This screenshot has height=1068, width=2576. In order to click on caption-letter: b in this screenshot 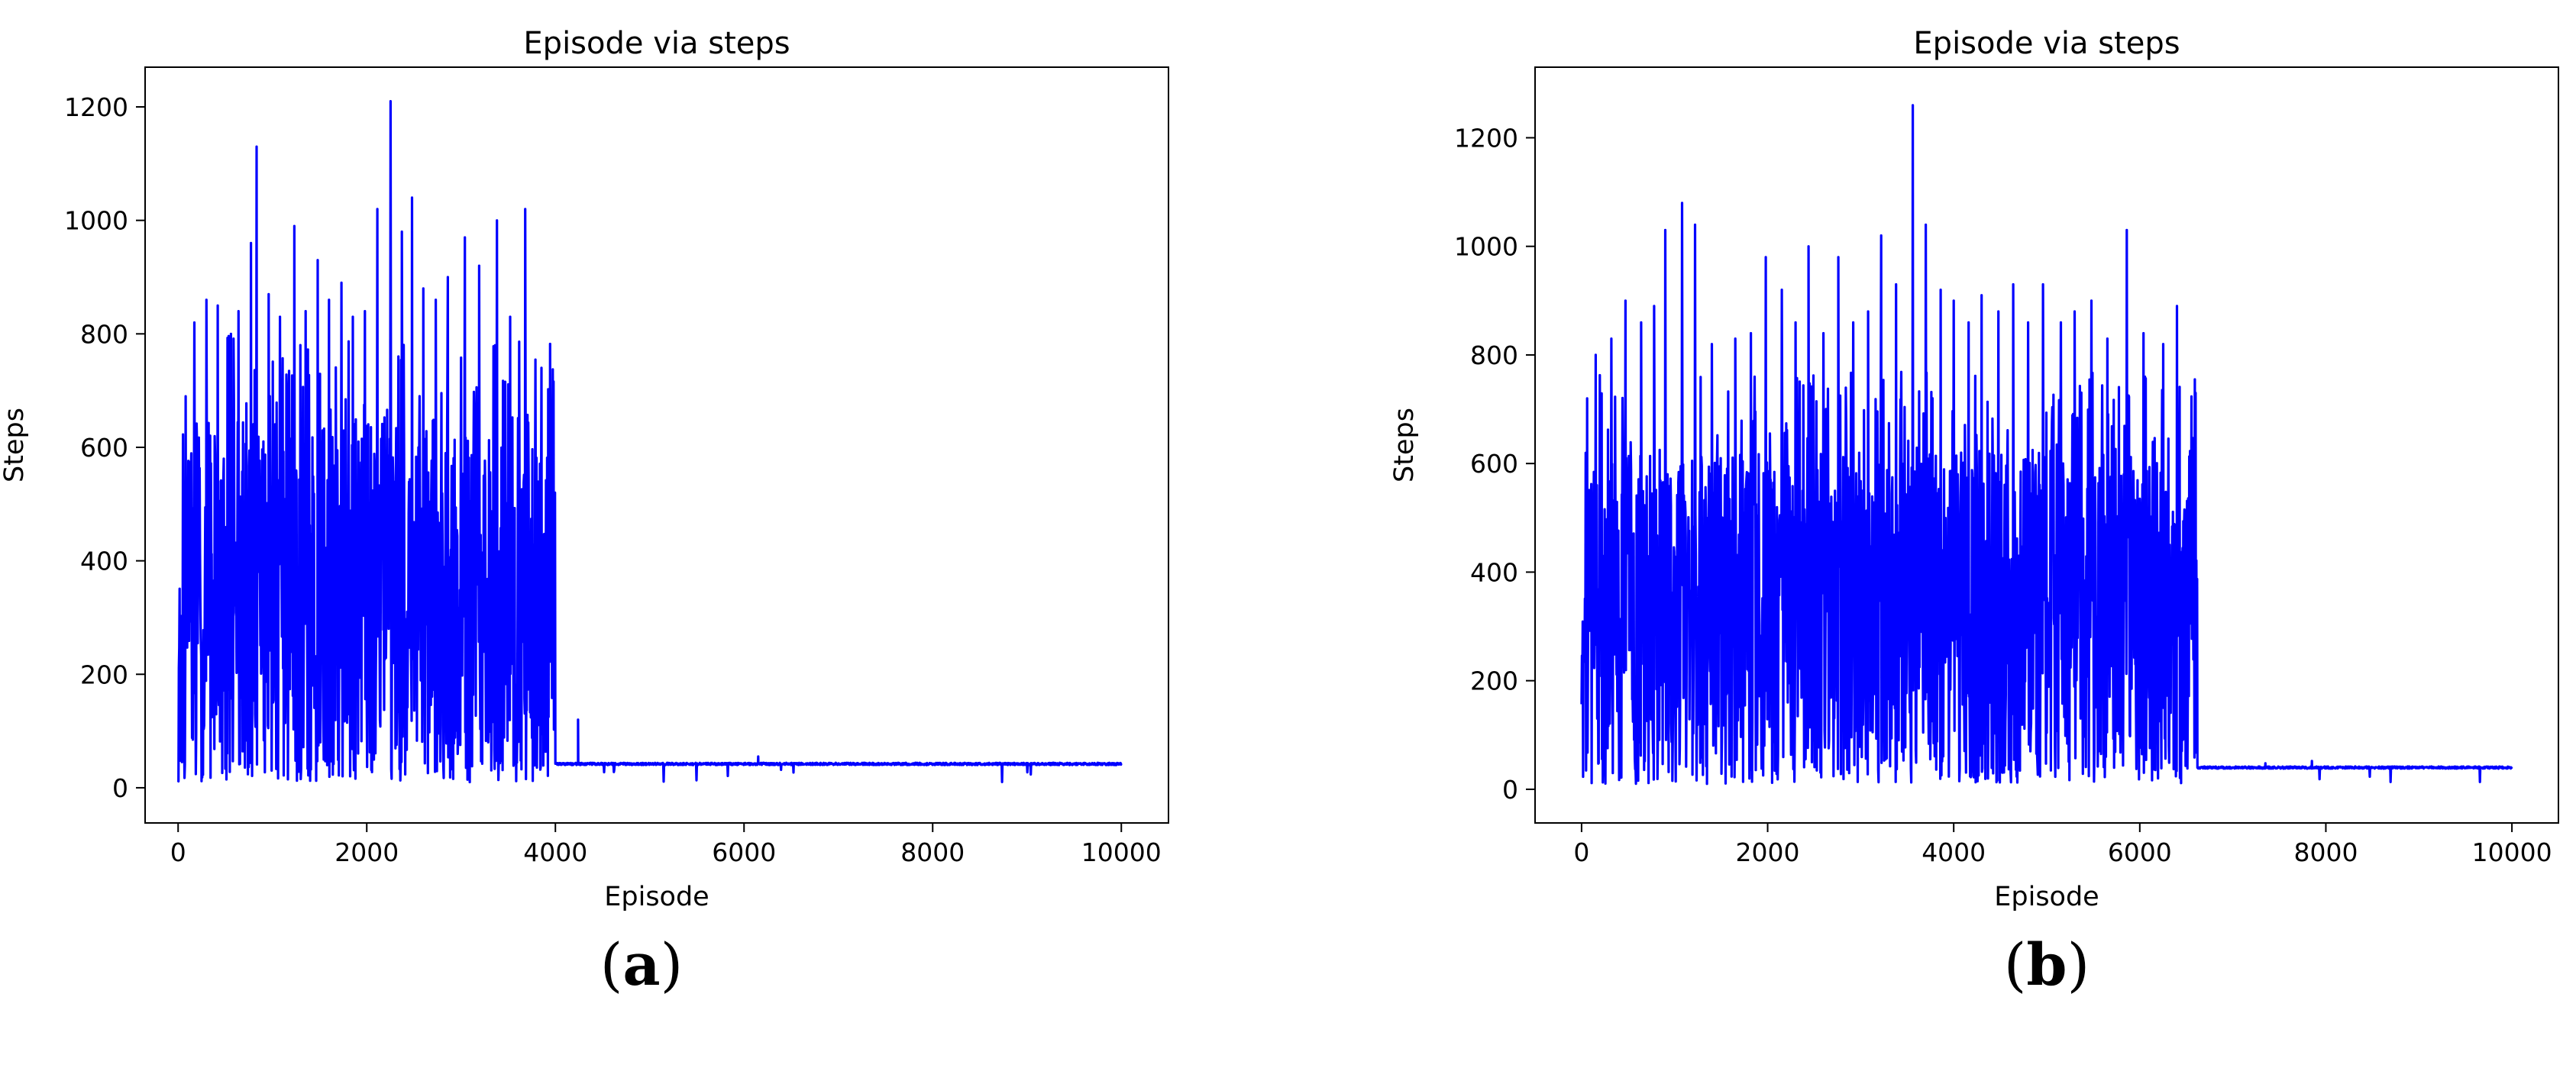, I will do `click(2046, 965)`.